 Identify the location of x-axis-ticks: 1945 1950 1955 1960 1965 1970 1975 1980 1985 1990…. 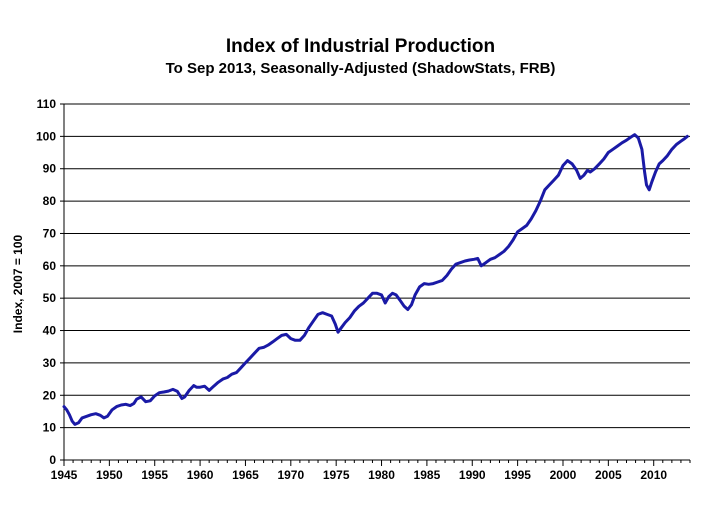
(371, 471).